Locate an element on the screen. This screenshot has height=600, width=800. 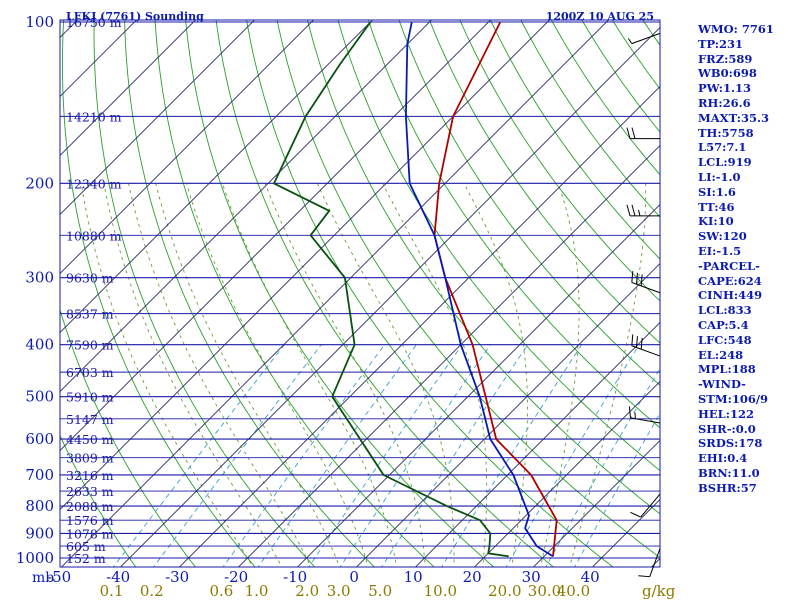
height-label: 16750 m is located at coordinates (94, 22).